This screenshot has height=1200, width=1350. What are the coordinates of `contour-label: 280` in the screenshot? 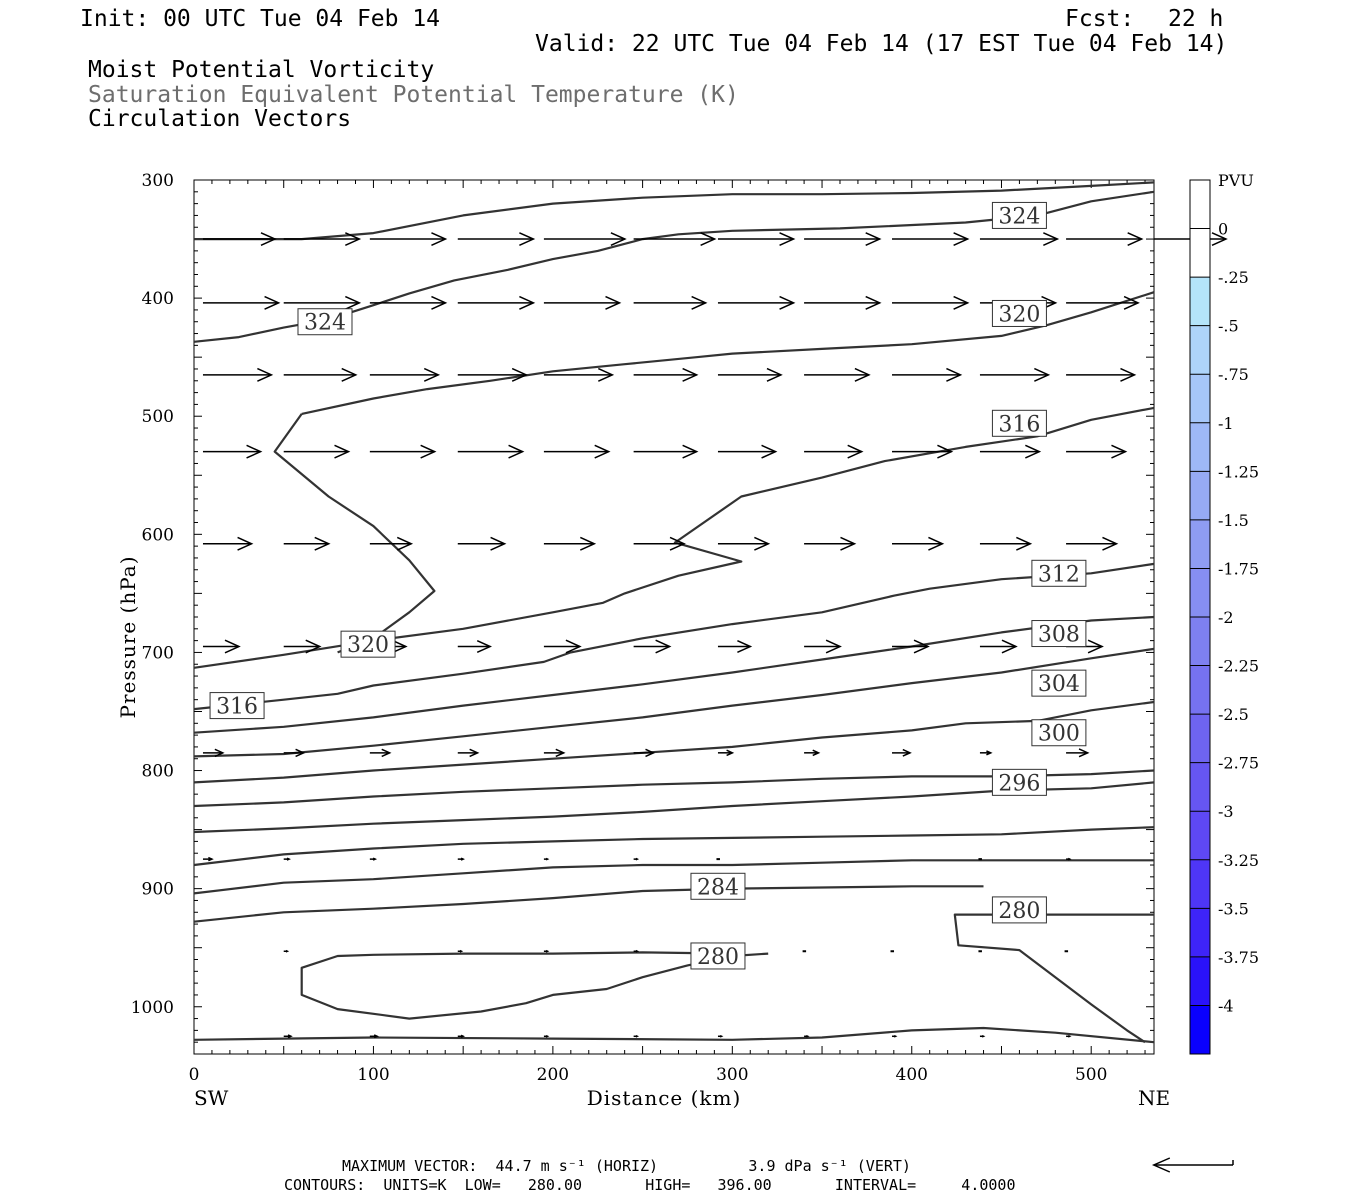 It's located at (718, 957).